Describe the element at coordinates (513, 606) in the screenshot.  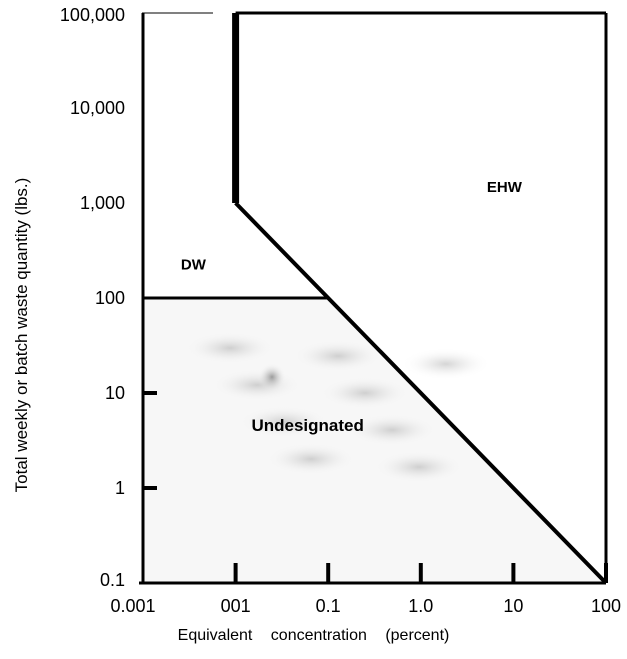
I see `x-tick-label: 10` at that location.